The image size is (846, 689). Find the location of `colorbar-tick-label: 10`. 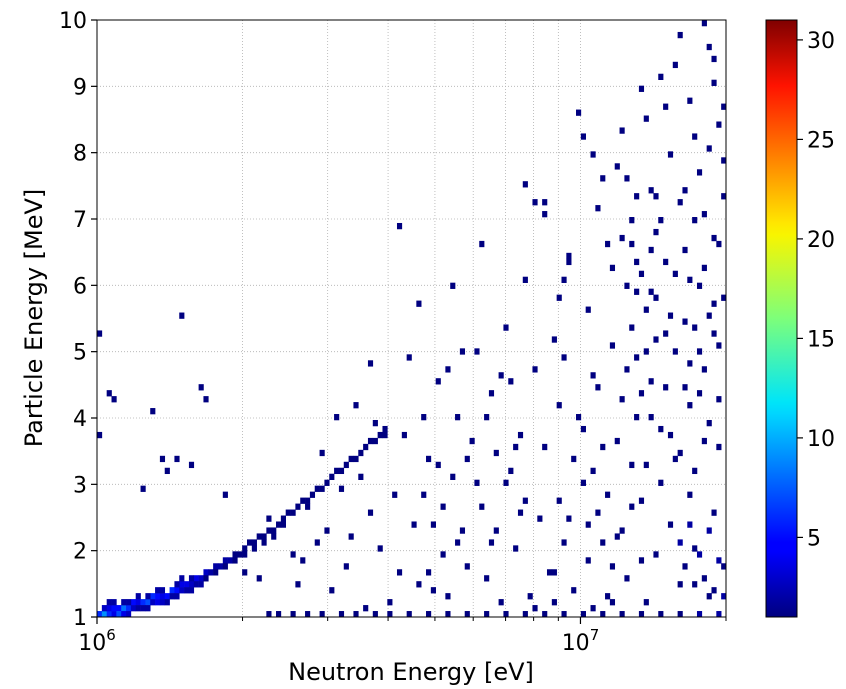

colorbar-tick-label: 10 is located at coordinates (821, 439).